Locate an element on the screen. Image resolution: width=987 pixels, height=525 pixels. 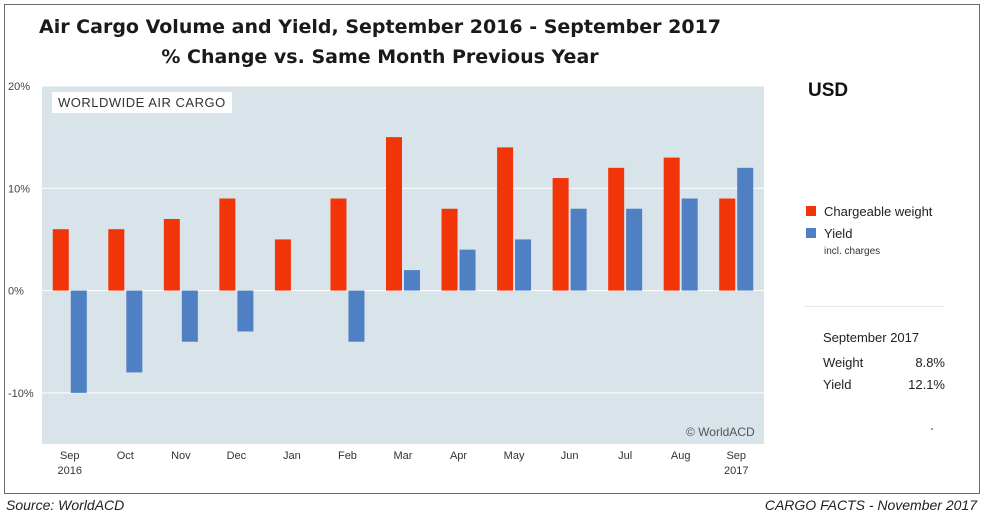
x-tick-sublabel: 2016 is located at coordinates (70, 471).